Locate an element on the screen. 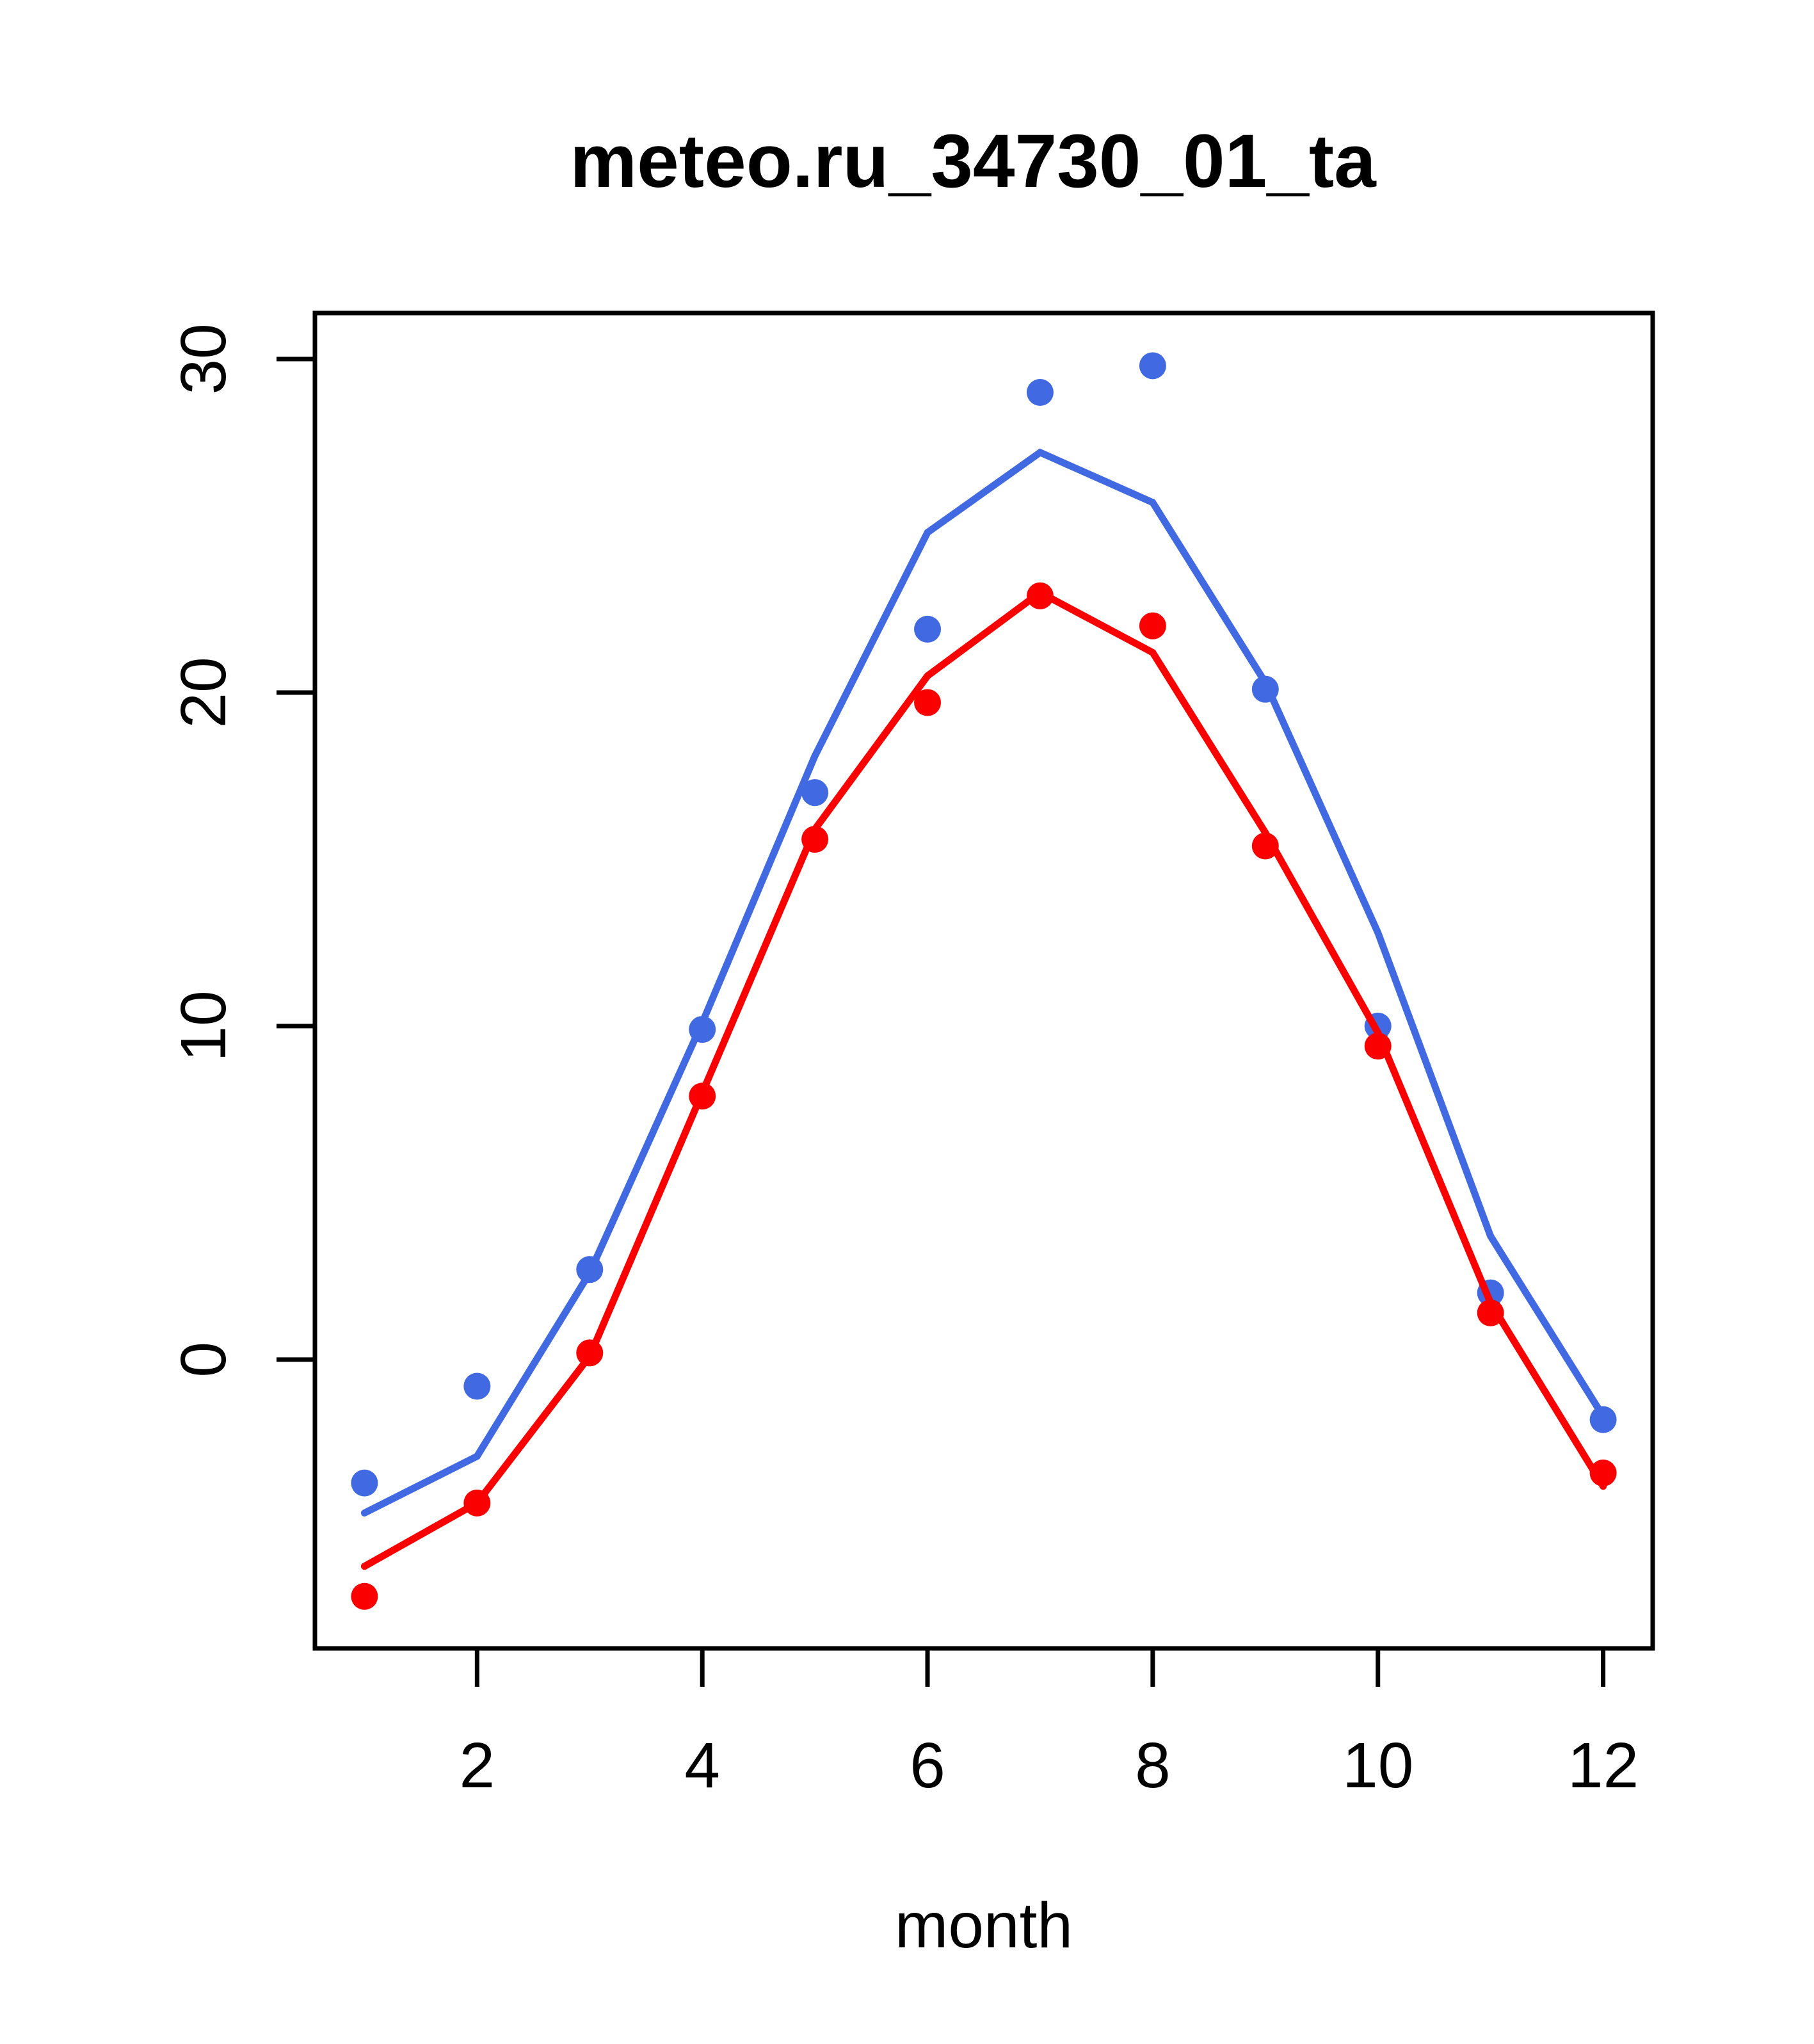  x-axis-label: month is located at coordinates (984, 1925).